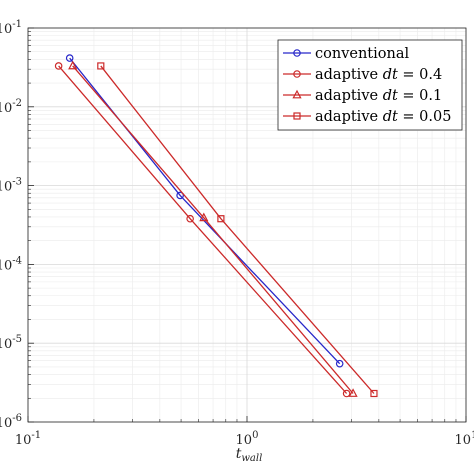 This screenshot has width=474, height=474. I want to click on legend-label: adaptive dt = 0.05, so click(383, 117).